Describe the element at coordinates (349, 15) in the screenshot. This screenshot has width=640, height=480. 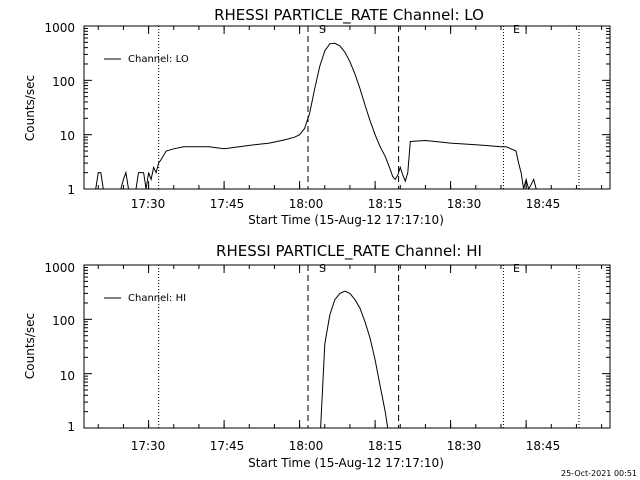
I see `chart-title: RHESSI PARTICLE_RATE Channel: LO` at that location.